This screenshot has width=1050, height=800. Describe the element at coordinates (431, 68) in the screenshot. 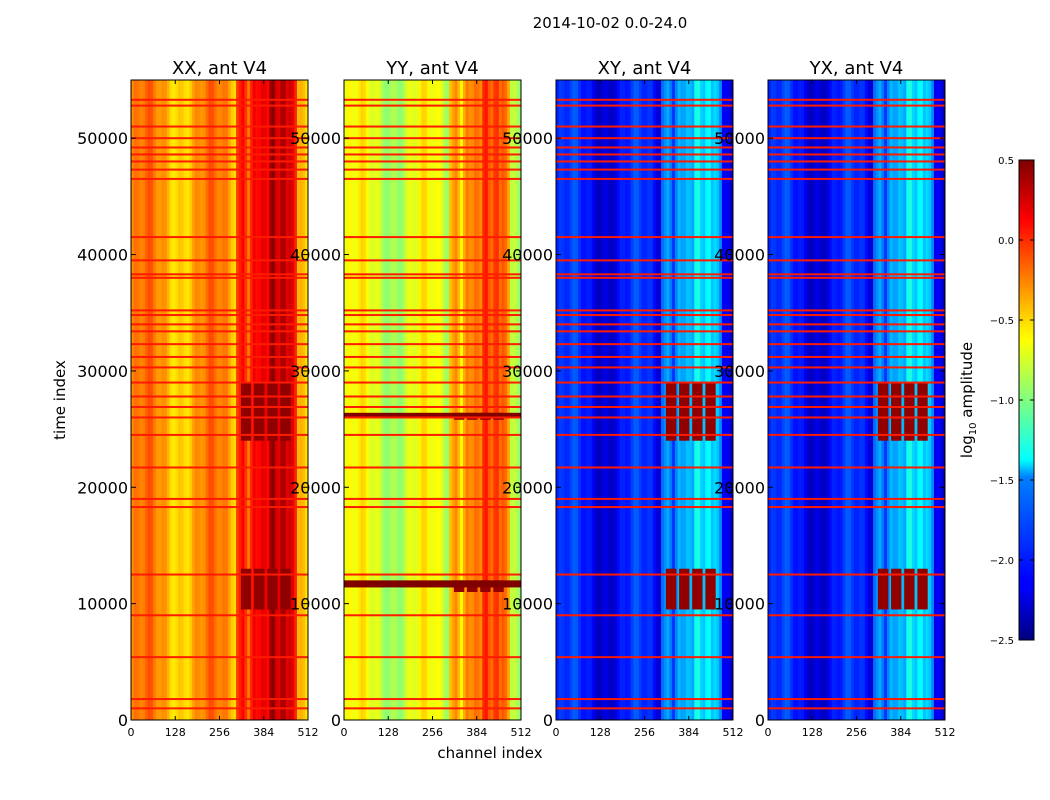

I see `panel-title: YY, ant V4` at that location.